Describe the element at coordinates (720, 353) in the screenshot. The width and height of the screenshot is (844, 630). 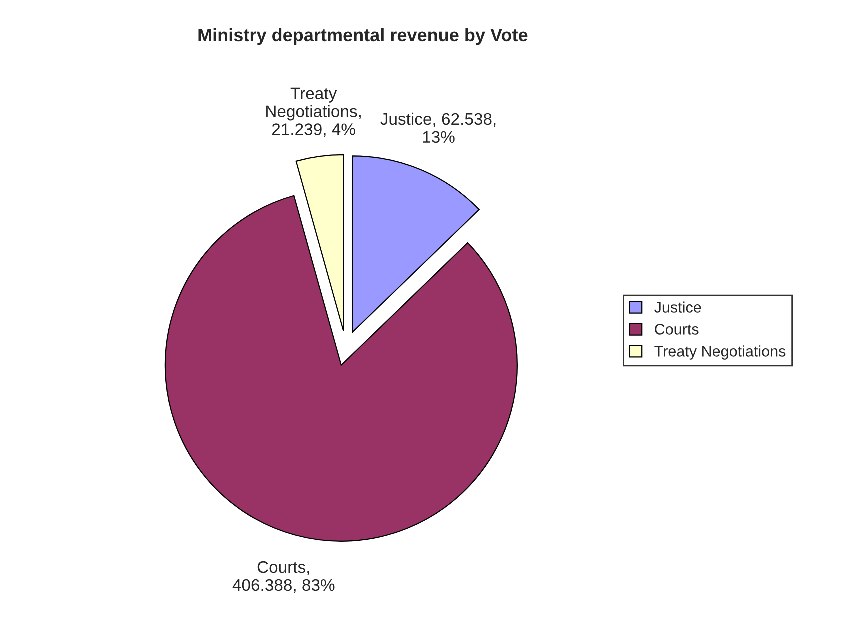
I see `legend-label: Treaty Negotiations` at that location.